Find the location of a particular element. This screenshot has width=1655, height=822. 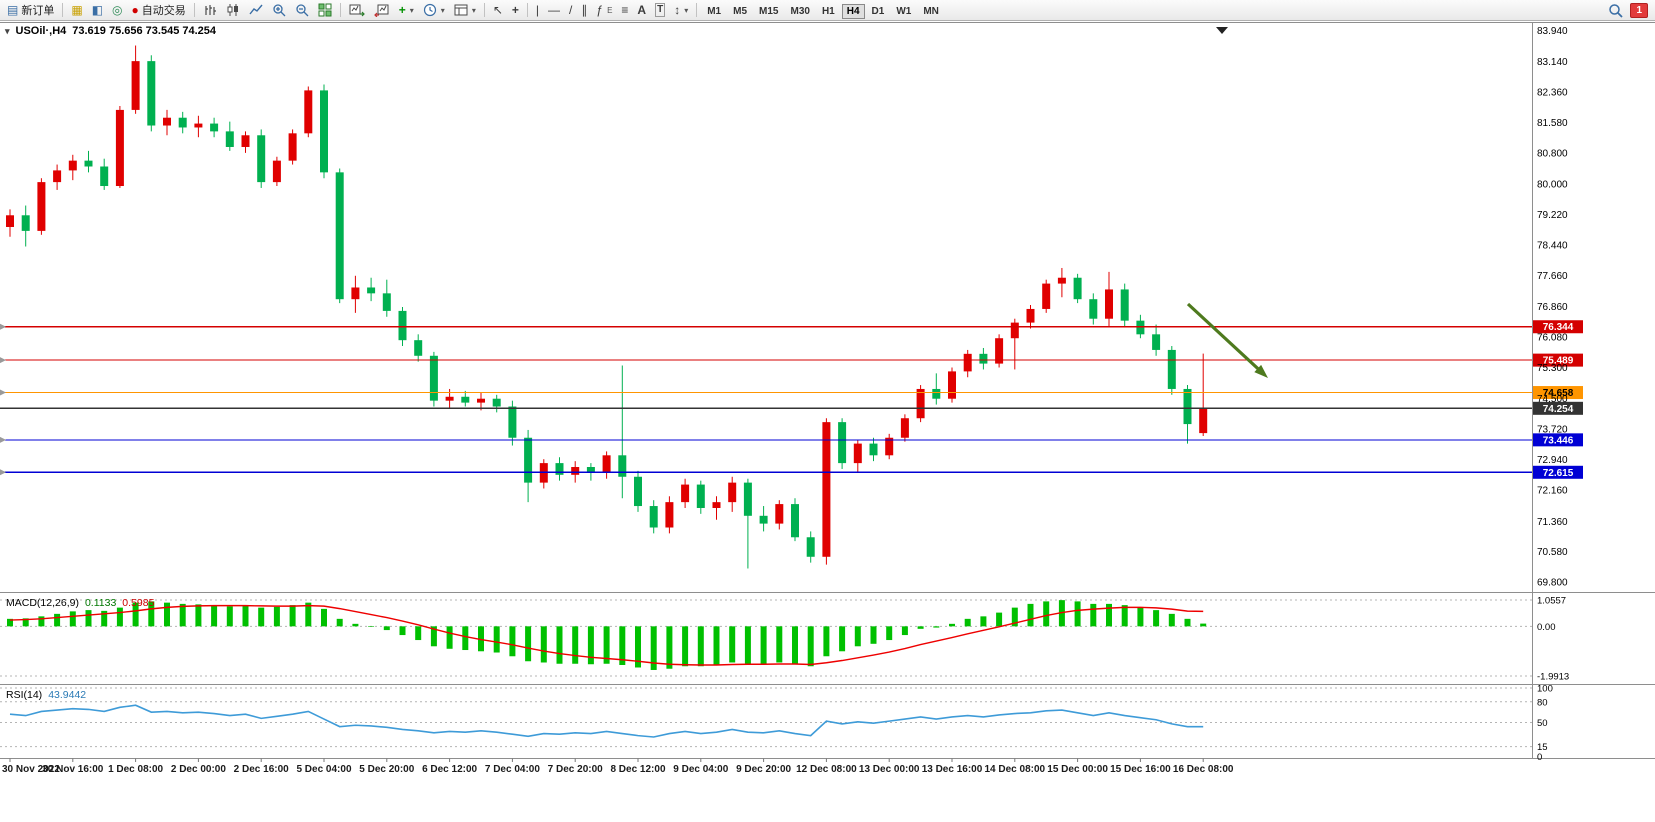

time-axis-label: 5 Dec 20:00 is located at coordinates (386, 769).